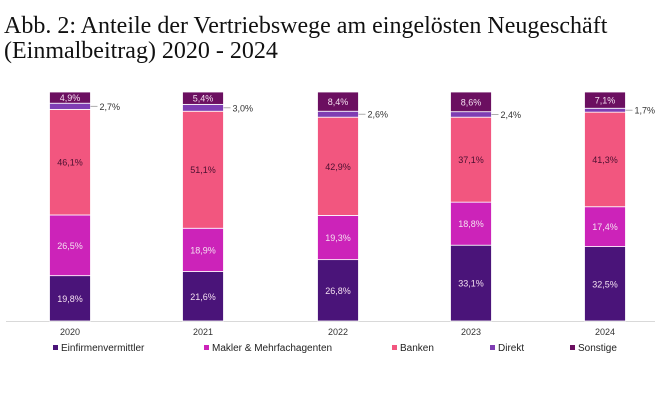 The width and height of the screenshot is (661, 401). Describe the element at coordinates (378, 115) in the screenshot. I see `data-label: 2,6%` at that location.